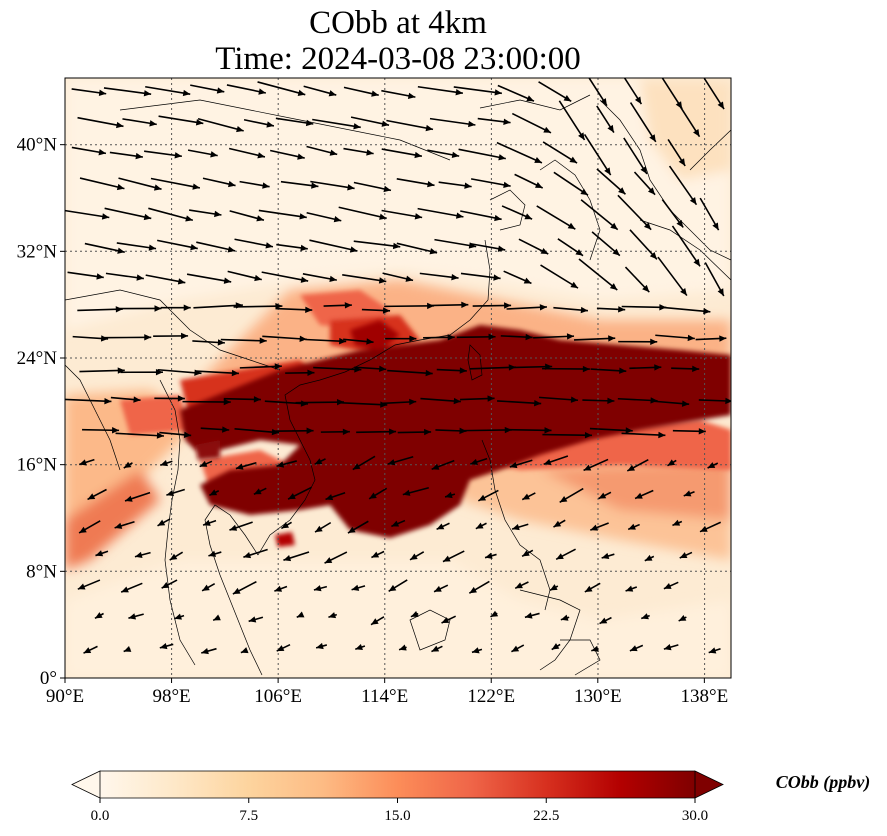  I want to click on colorbar-tick-label: 15.0, so click(397, 816).